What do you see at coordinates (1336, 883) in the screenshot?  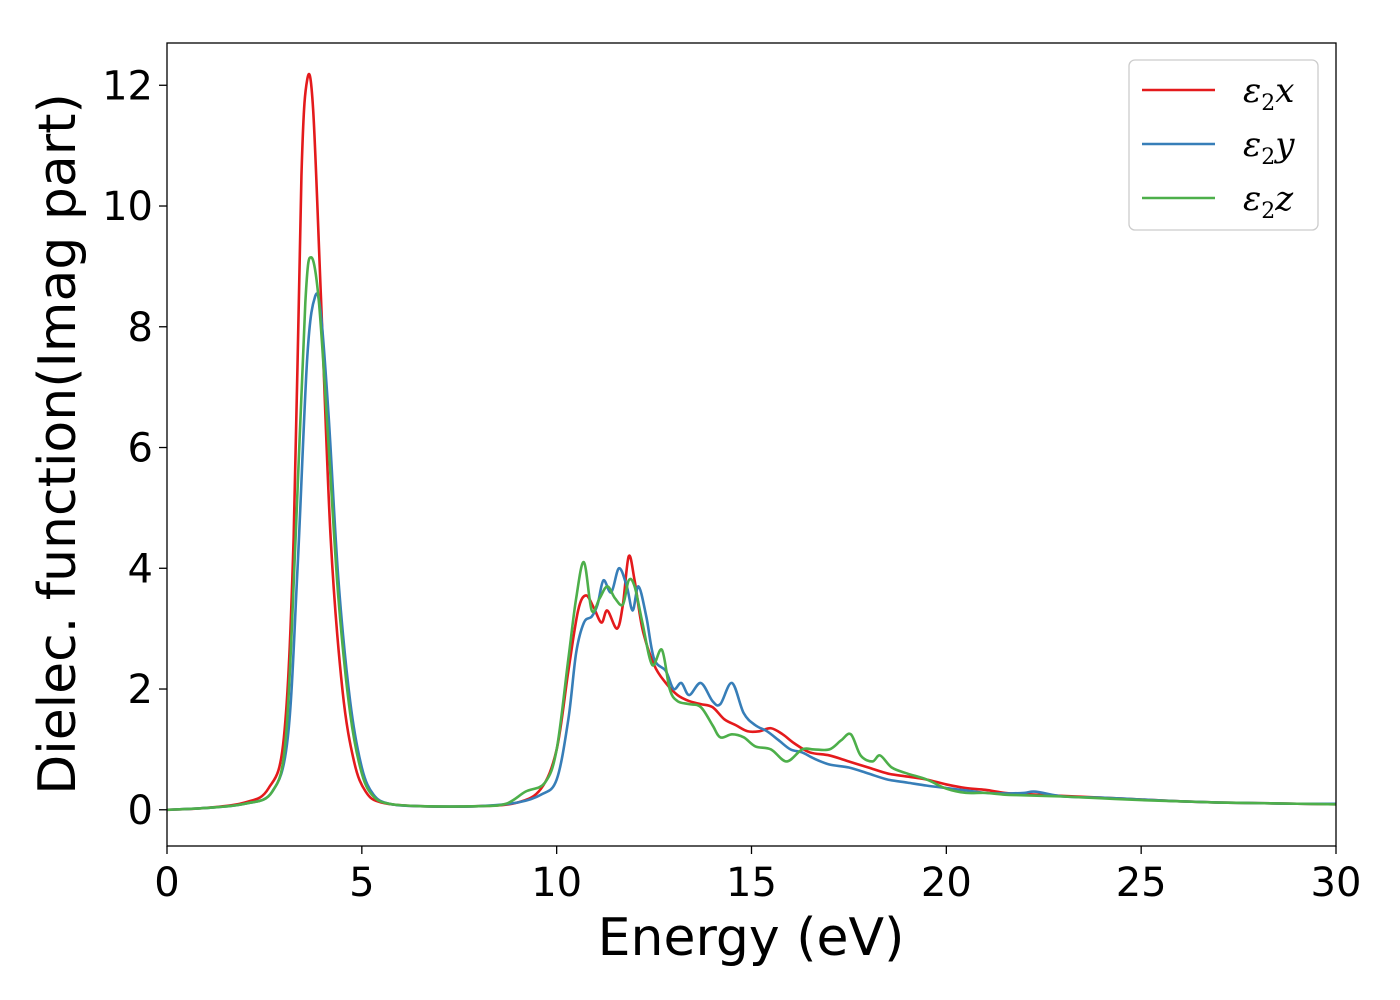 I see `x-tick-label: 30` at bounding box center [1336, 883].